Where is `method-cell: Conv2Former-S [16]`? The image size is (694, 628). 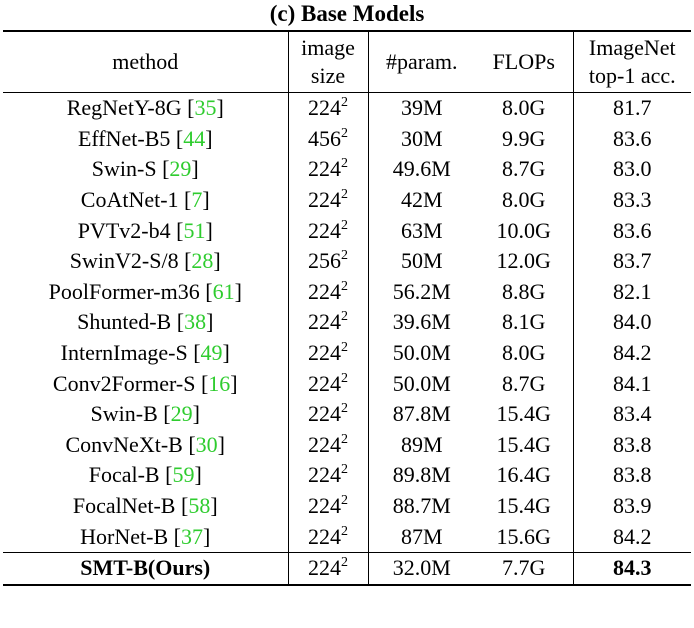 method-cell: Conv2Former-S [16] is located at coordinates (146, 383).